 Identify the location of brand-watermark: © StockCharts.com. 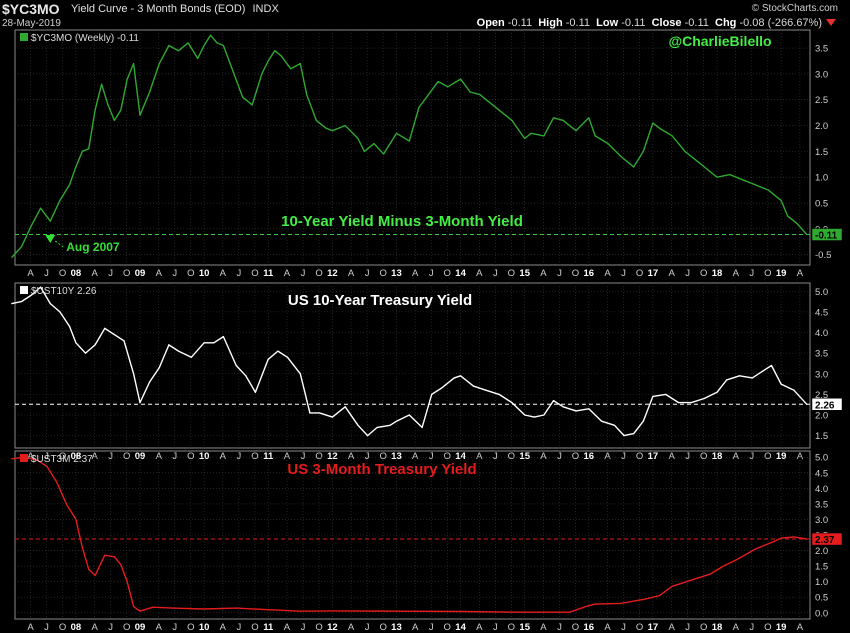
(794, 8).